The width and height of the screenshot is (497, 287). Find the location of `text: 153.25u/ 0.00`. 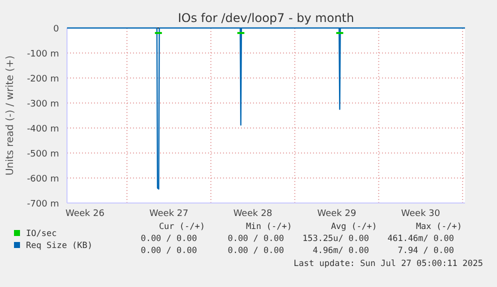

text: 153.25u/ 0.00 is located at coordinates (335, 239).